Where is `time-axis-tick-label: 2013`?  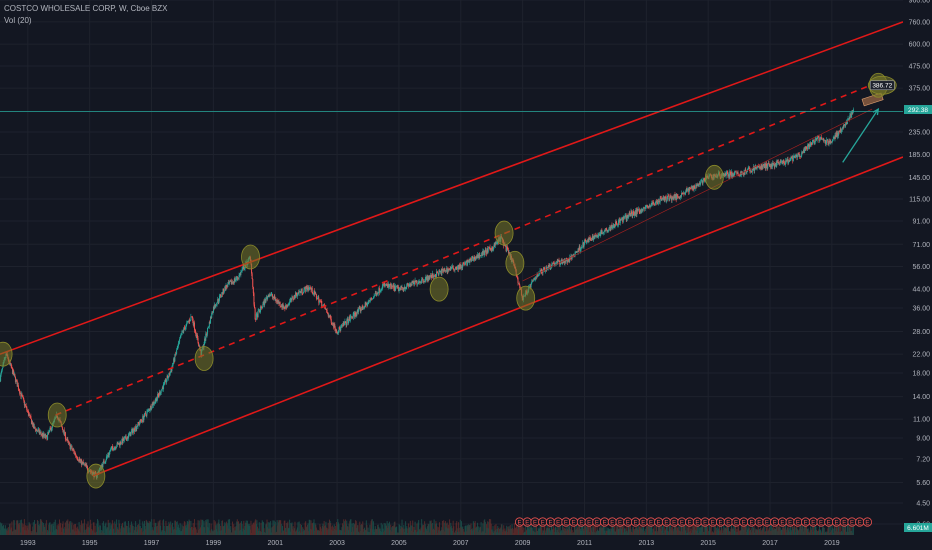
time-axis-tick-label: 2013 is located at coordinates (647, 543).